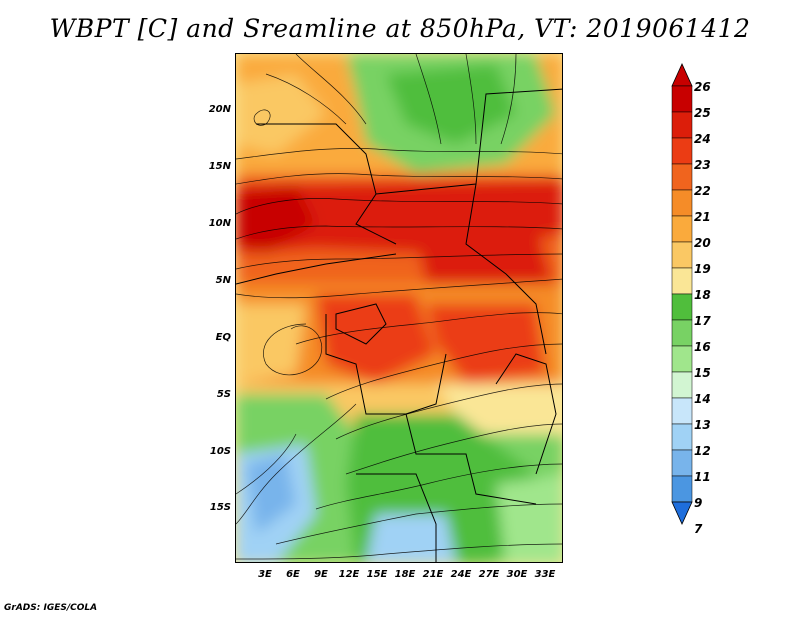 Image resolution: width=800 pixels, height=618 pixels. Describe the element at coordinates (321, 574) in the screenshot. I see `lon-label-9e: 9E` at that location.